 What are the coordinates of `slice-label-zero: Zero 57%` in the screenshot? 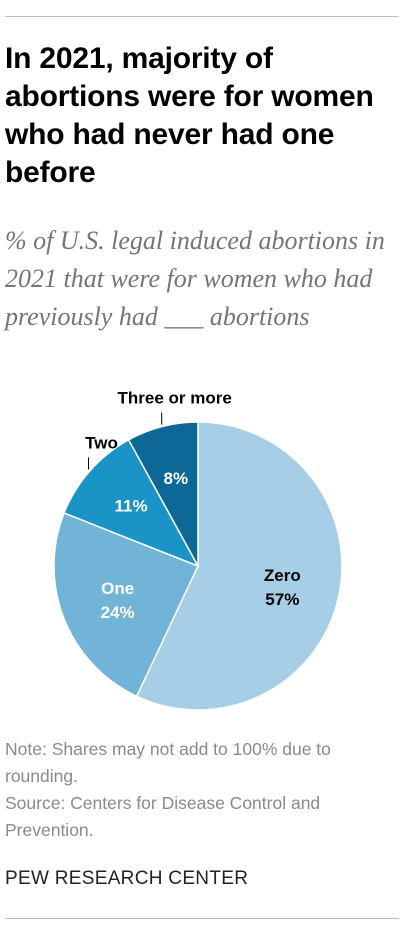 It's located at (282, 587).